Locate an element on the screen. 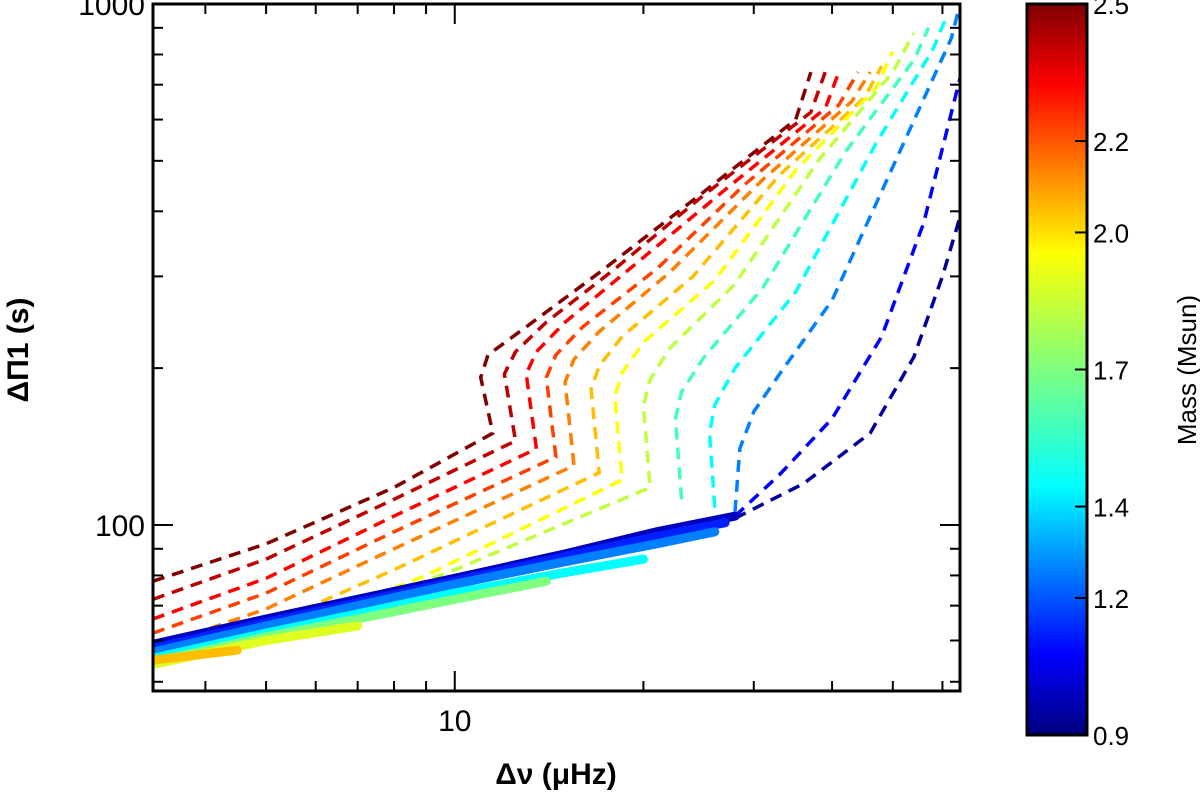 The height and width of the screenshot is (797, 1200). colorbar-tick-label: 1.2 is located at coordinates (1111, 599).